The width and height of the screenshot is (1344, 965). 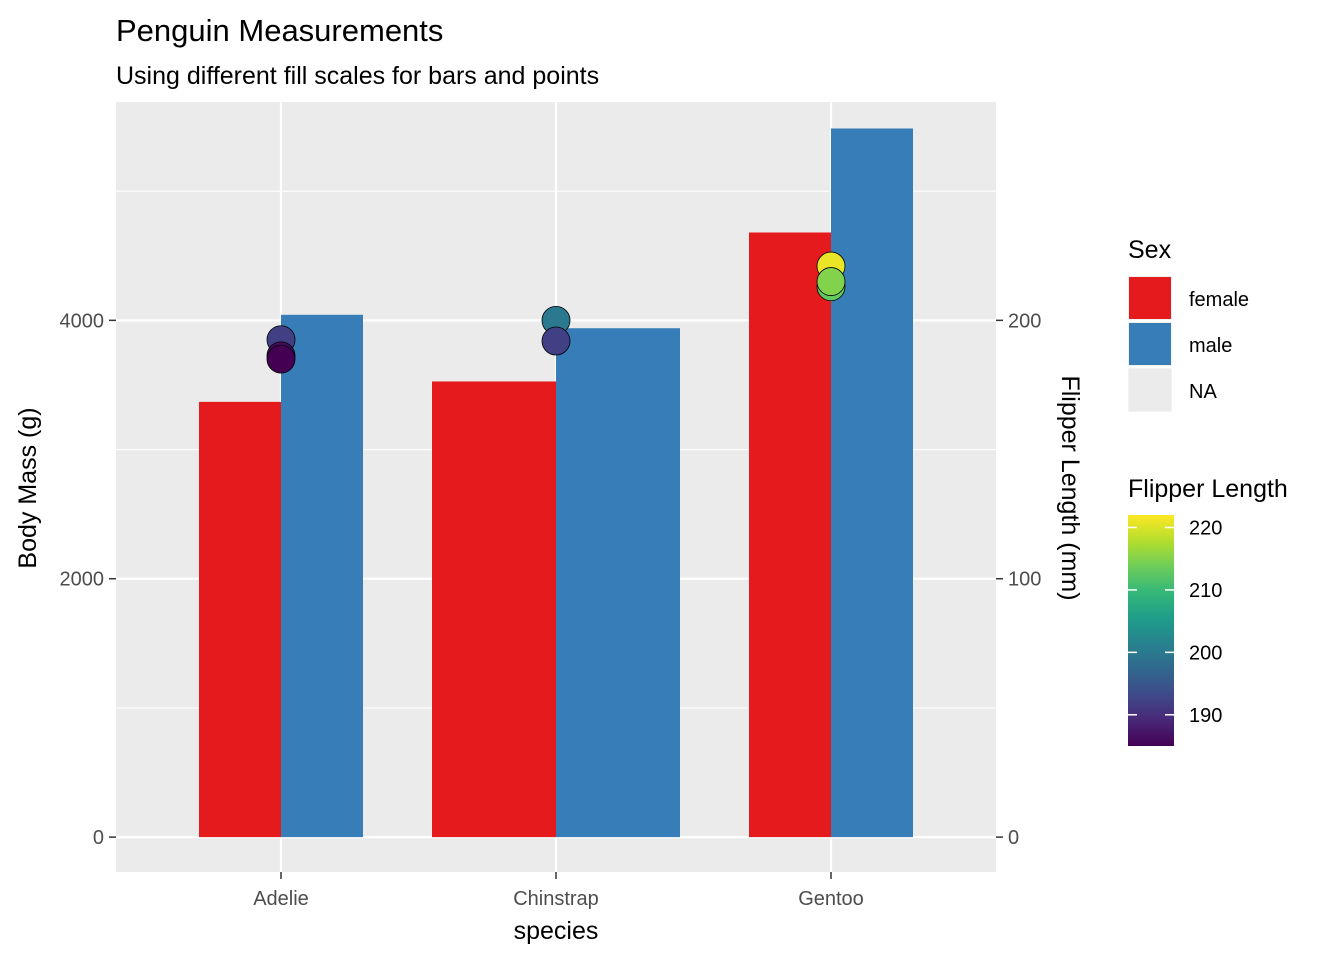 What do you see at coordinates (98, 838) in the screenshot?
I see `y-tick-label: 0` at bounding box center [98, 838].